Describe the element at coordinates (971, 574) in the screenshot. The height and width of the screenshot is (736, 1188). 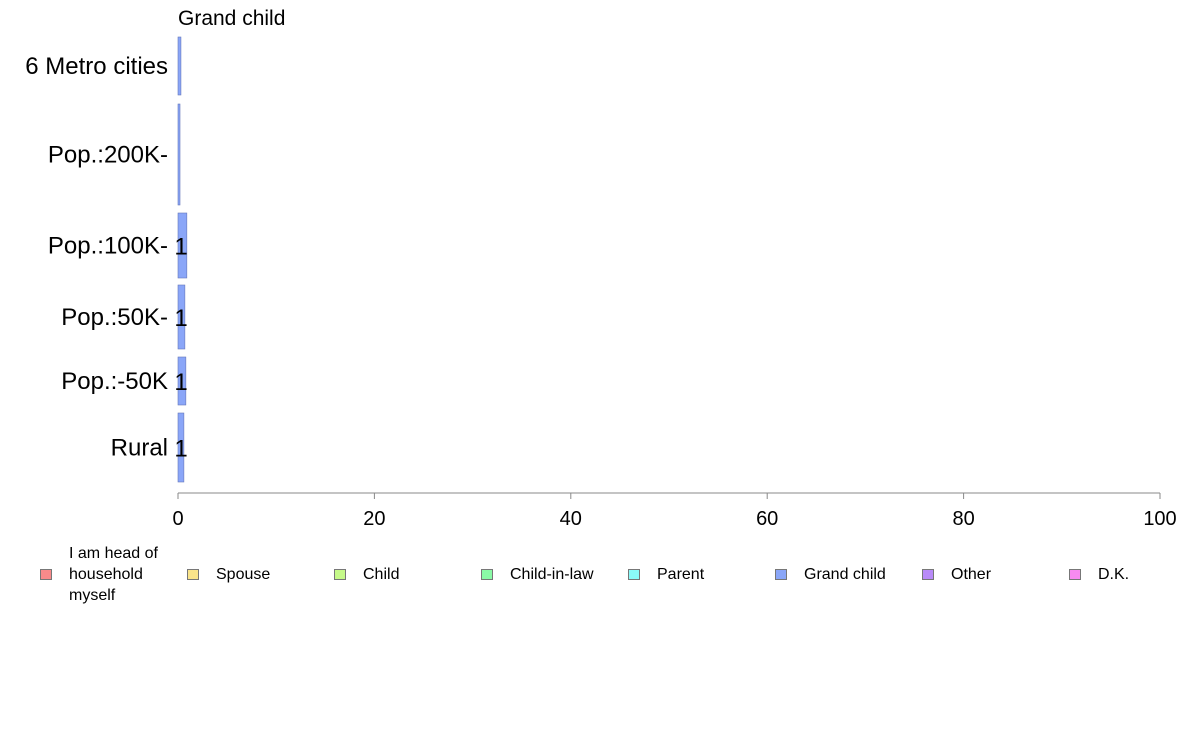
I see `legend-label: Other` at that location.